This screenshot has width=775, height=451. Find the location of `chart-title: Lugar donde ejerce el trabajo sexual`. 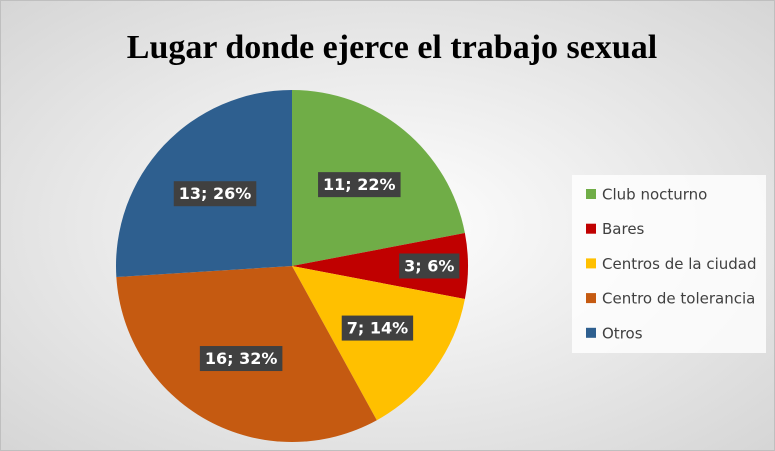

chart-title: Lugar donde ejerce el trabajo sexual is located at coordinates (392, 47).